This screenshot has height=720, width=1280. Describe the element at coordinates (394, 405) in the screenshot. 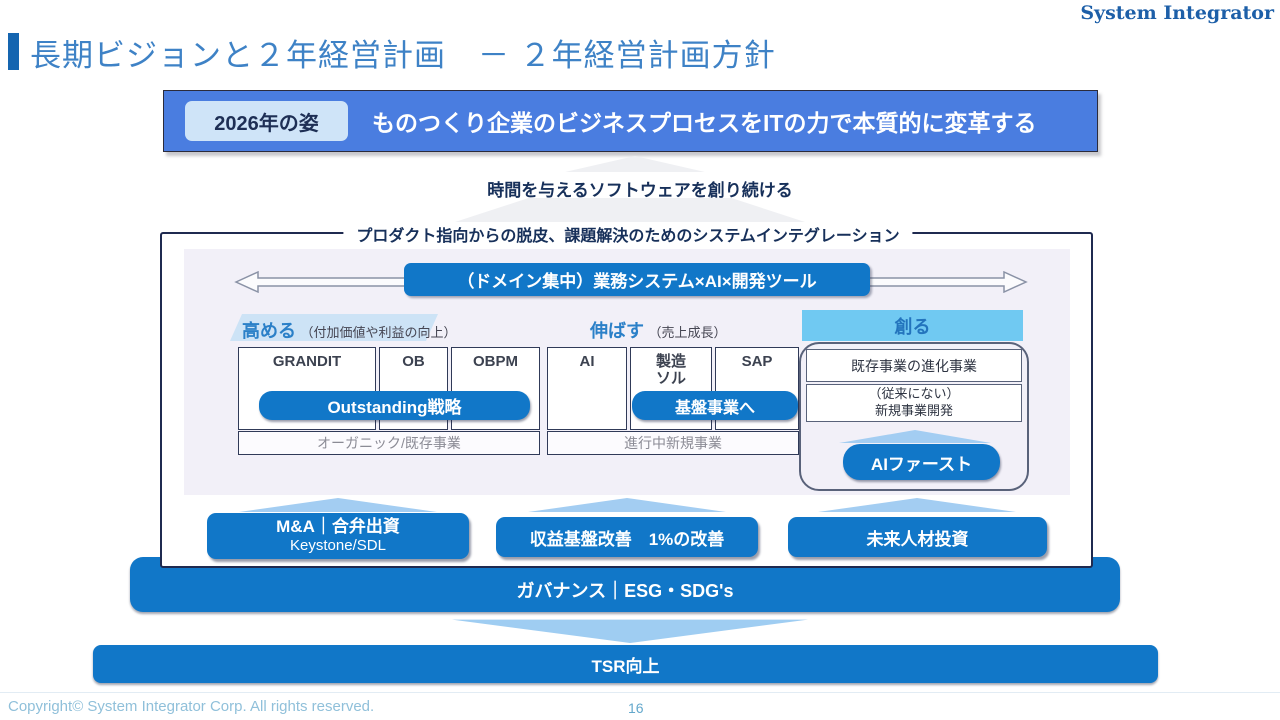

I see `outstanding-strategy-pill: Outstanding戦略` at that location.